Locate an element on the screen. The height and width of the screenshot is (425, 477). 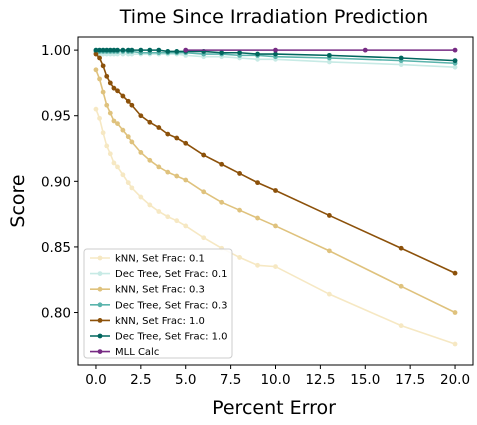
legend-label: kNN, Set Frac: 0.1 is located at coordinates (160, 259).